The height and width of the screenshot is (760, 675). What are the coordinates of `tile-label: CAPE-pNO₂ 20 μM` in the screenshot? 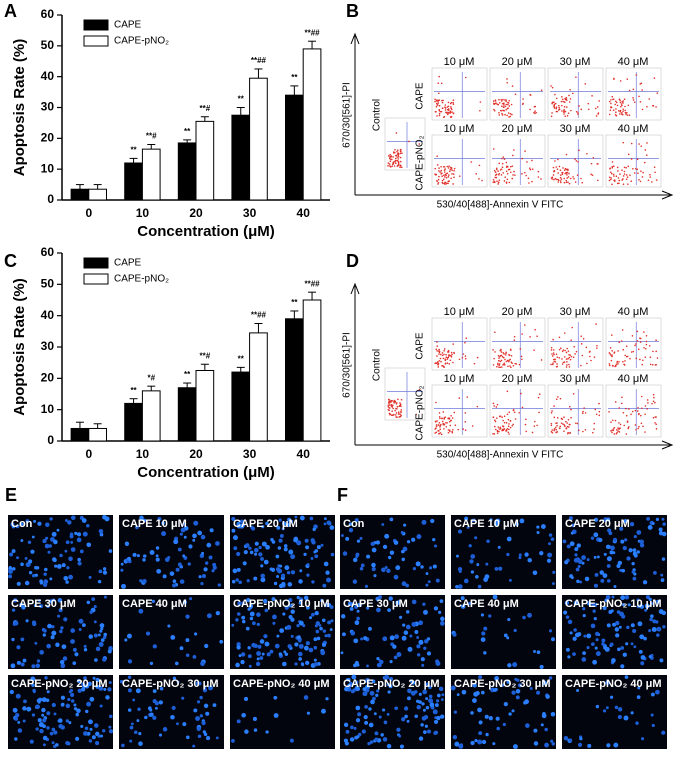 It's located at (391, 684).